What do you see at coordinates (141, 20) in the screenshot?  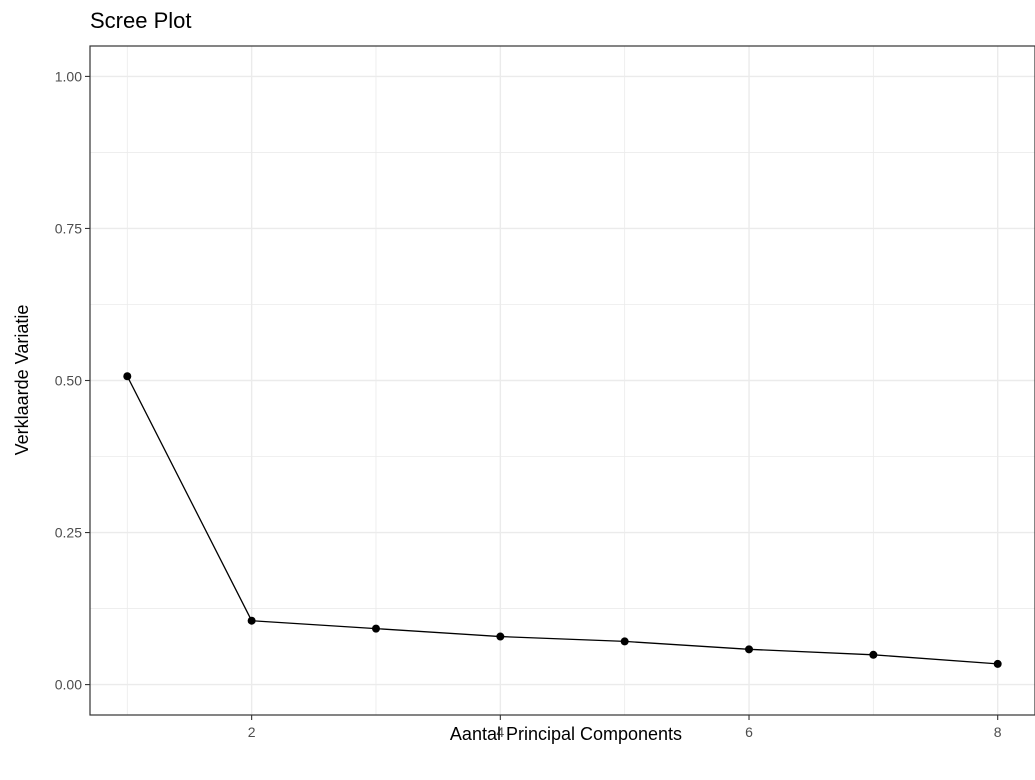 I see `chart-title: Scree Plot` at bounding box center [141, 20].